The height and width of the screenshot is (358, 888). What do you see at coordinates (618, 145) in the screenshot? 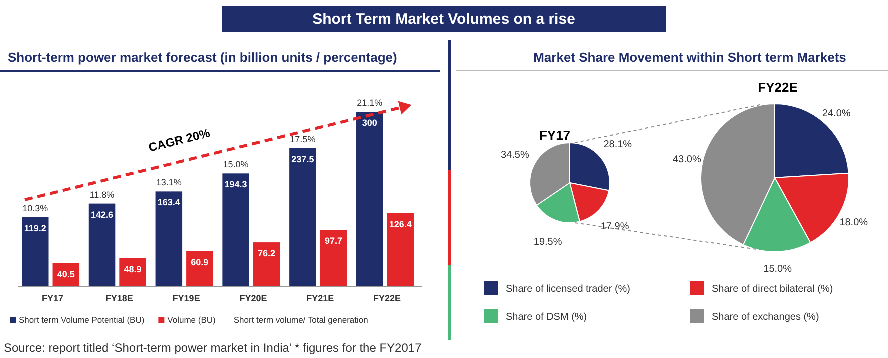
I see `data-label: 28.1%` at bounding box center [618, 145].